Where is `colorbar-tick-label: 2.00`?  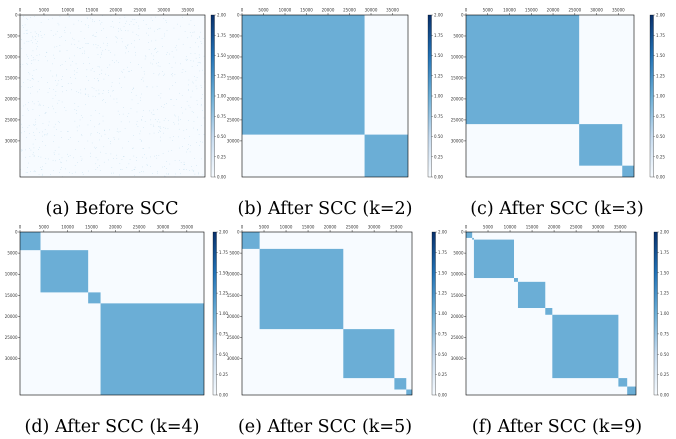
colorbar-tick-label: 2.00 is located at coordinates (221, 15).